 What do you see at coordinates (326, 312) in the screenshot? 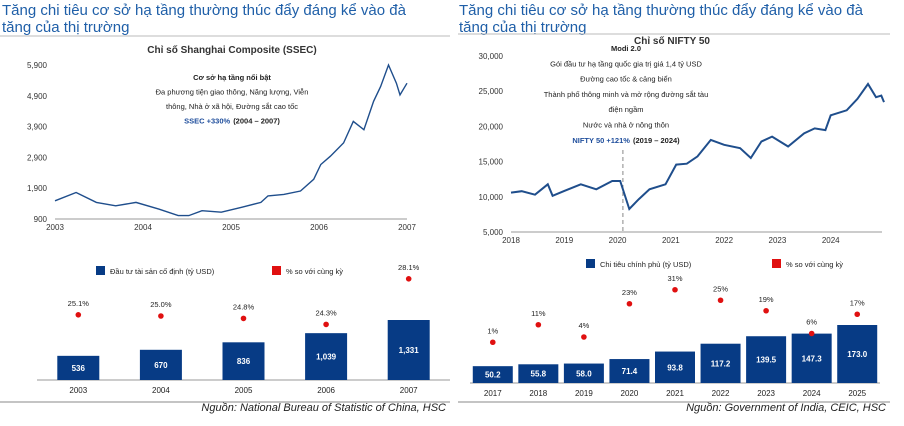
I see `yoy-label: 24.3%` at bounding box center [326, 312].